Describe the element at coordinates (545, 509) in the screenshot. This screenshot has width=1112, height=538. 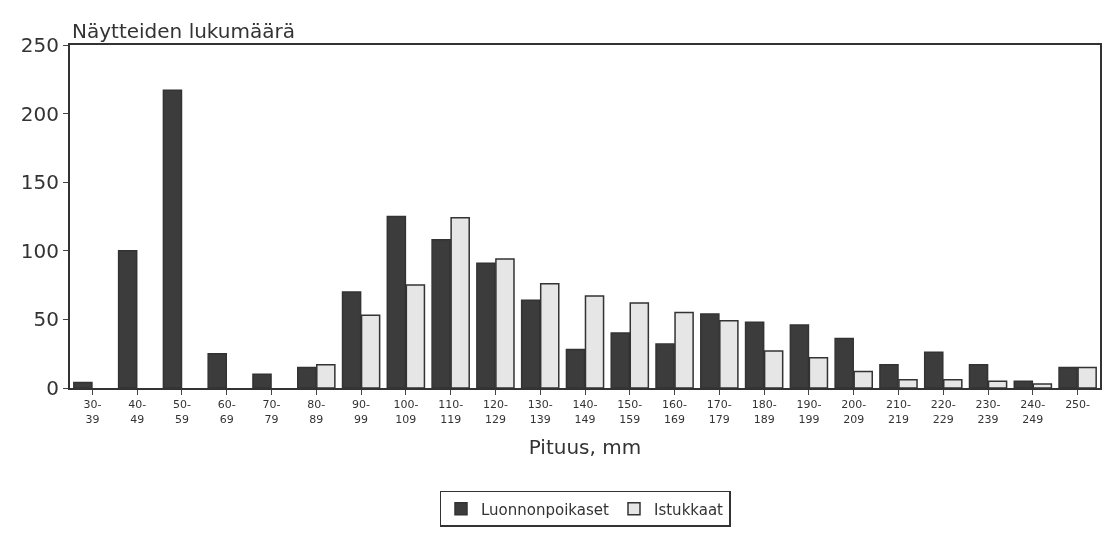
I see `legend-label: Luonnonpoikaset` at that location.